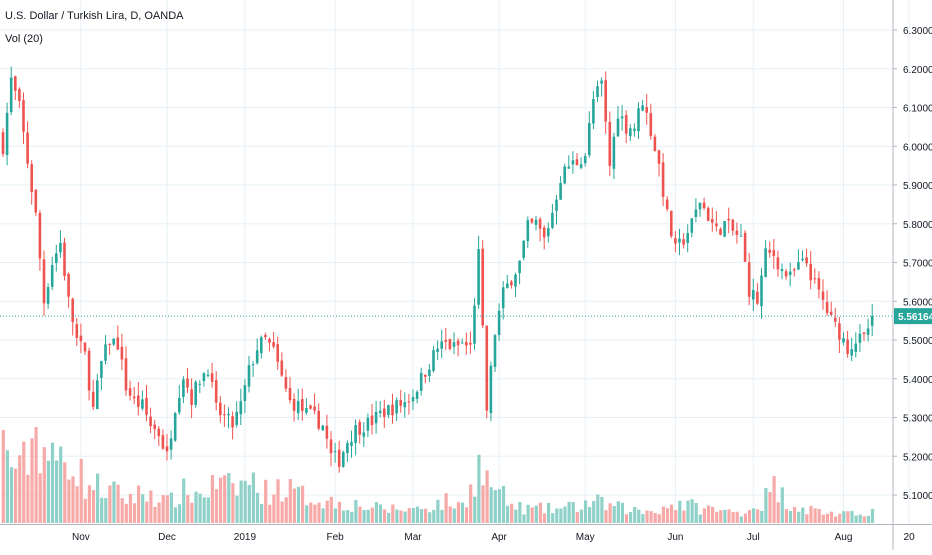  I want to click on symbol-legend: U.S. Dollar / Turkish Lira, D, OANDA, so click(94, 16).